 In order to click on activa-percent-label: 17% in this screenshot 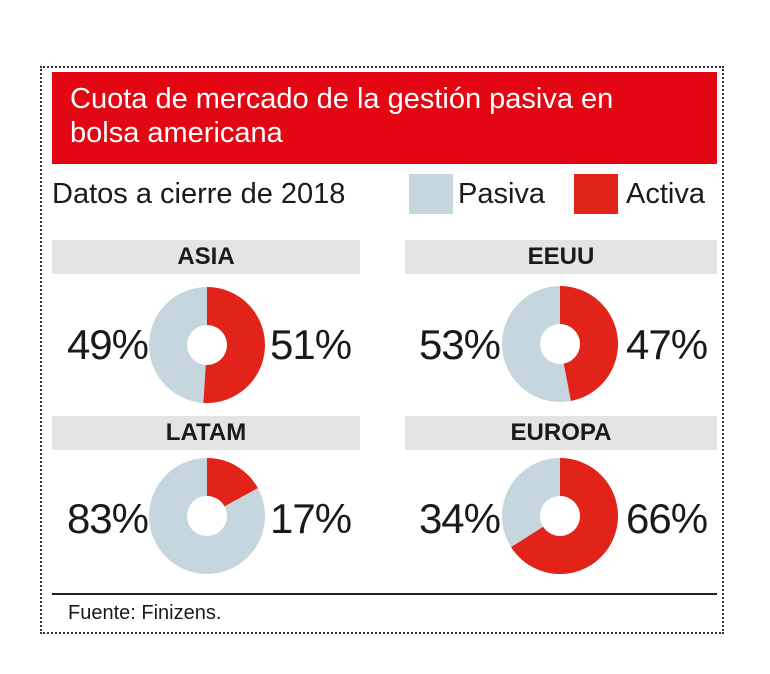, I will do `click(311, 518)`.